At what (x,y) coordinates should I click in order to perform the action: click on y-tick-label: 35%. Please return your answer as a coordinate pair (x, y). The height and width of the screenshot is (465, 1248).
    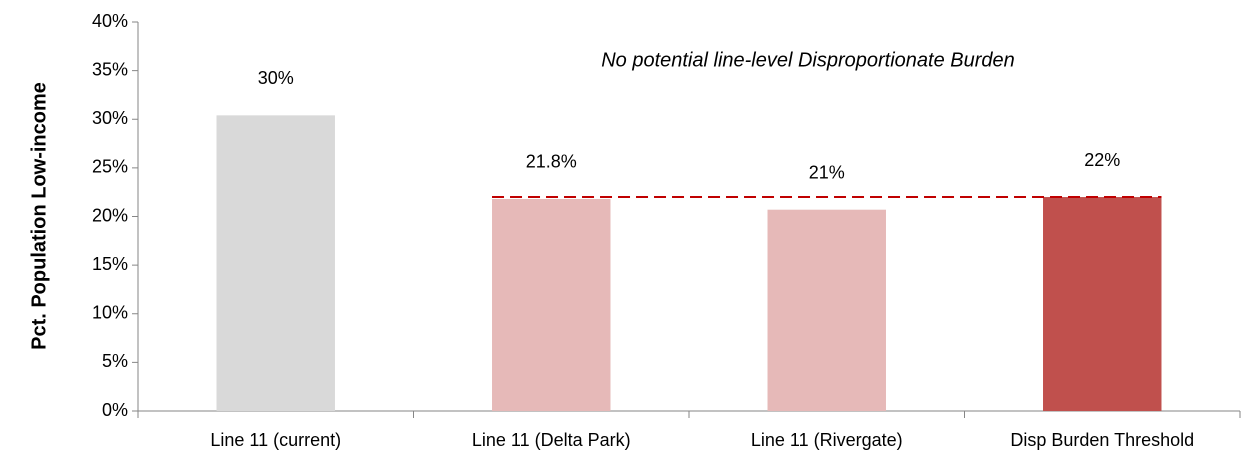
    Looking at the image, I should click on (110, 69).